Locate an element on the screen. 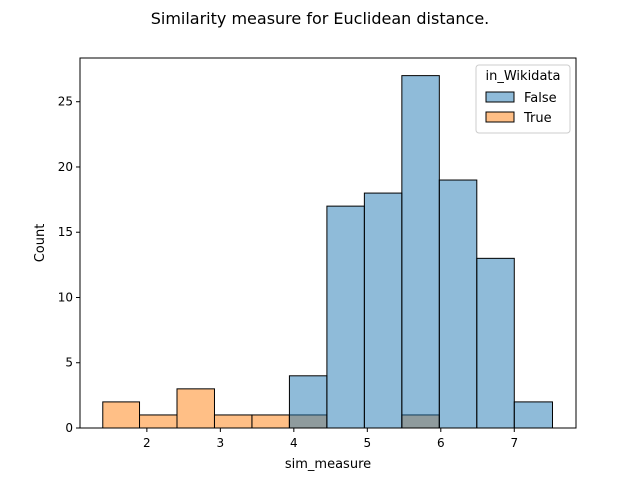 This screenshot has width=640, height=480. y-tick-label: 0 is located at coordinates (69, 428).